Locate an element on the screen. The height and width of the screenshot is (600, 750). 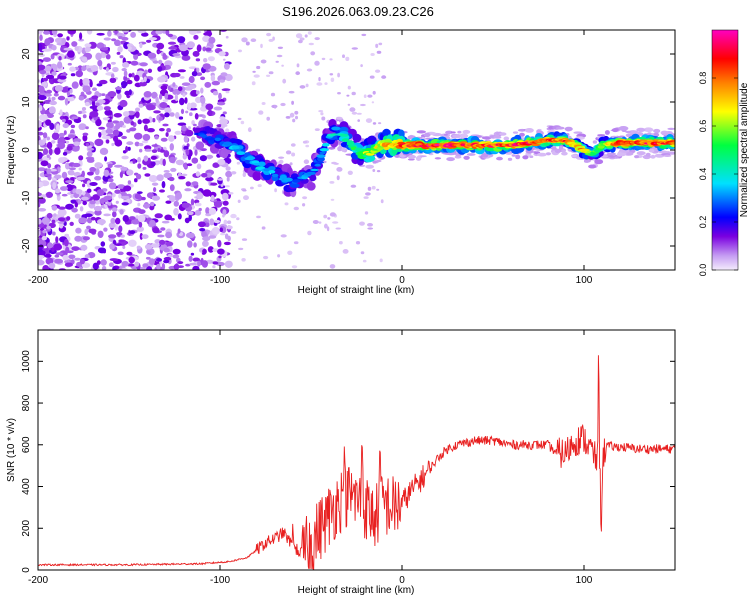
snr-x-tick-label: 100 is located at coordinates (584, 580).